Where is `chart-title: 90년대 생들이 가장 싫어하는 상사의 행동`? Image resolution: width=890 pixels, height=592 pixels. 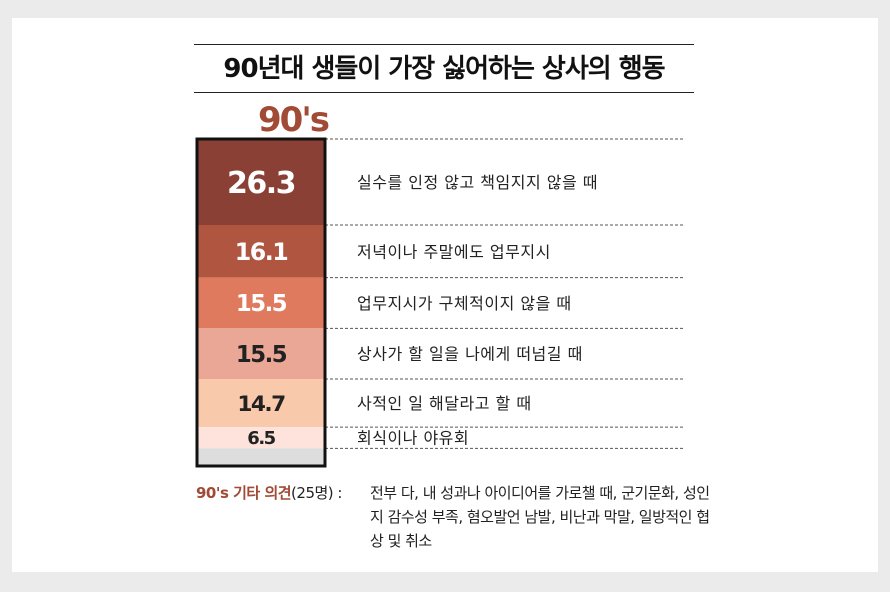 chart-title: 90년대 생들이 가장 싫어하는 상사의 행동 is located at coordinates (444, 69).